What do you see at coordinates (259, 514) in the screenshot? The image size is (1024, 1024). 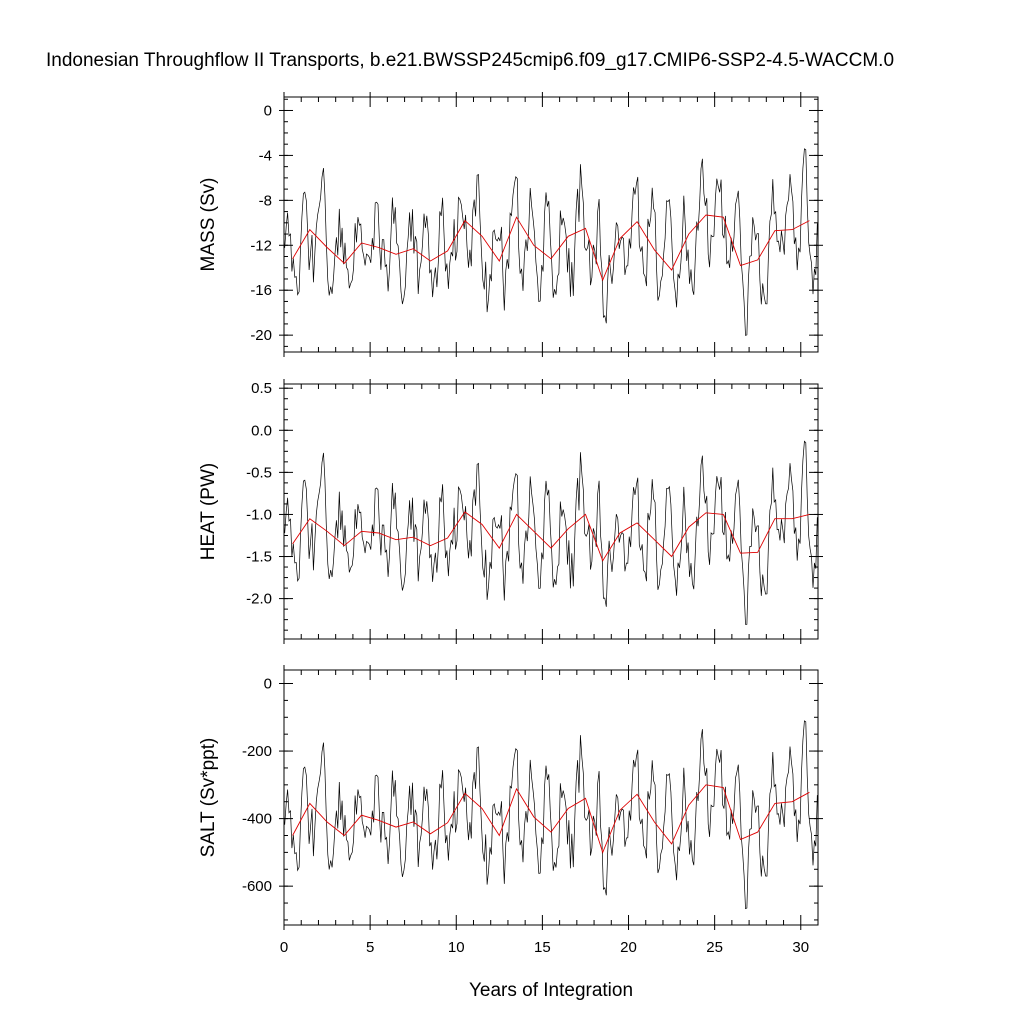 I see `y-tick-label-heat: -1.0` at bounding box center [259, 514].